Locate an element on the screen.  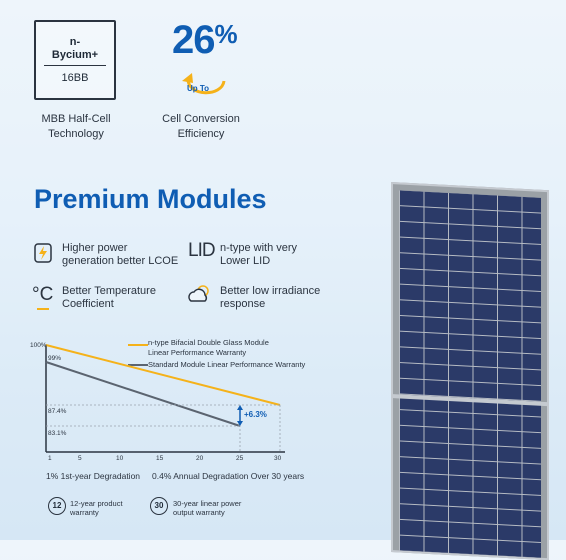
feature-2-line2: Lower LID is located at coordinates (245, 261).